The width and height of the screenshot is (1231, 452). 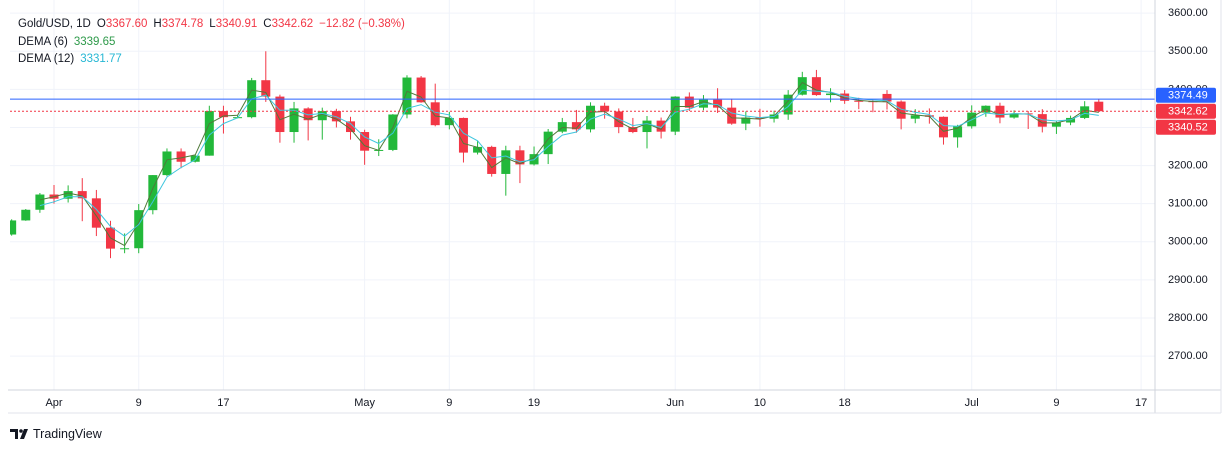 I want to click on indicator-name: DEMA (6), so click(x=43, y=42).